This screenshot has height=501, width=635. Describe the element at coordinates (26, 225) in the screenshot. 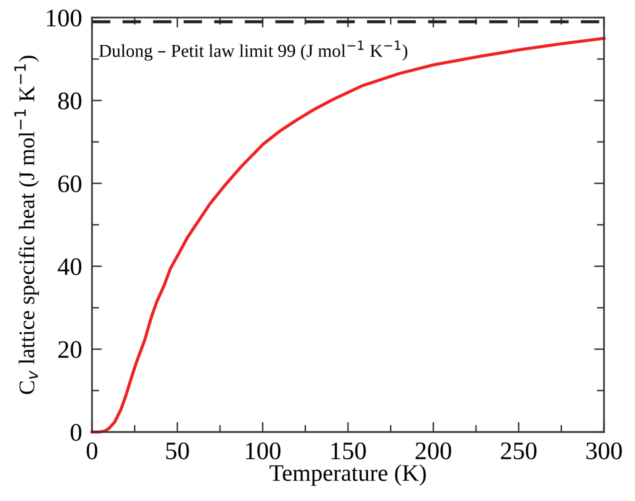

I see `y-axis-title: C$_{v}$ lattice specific heat (J mol$^{−1}$ K$^{−1}$)` at that location.